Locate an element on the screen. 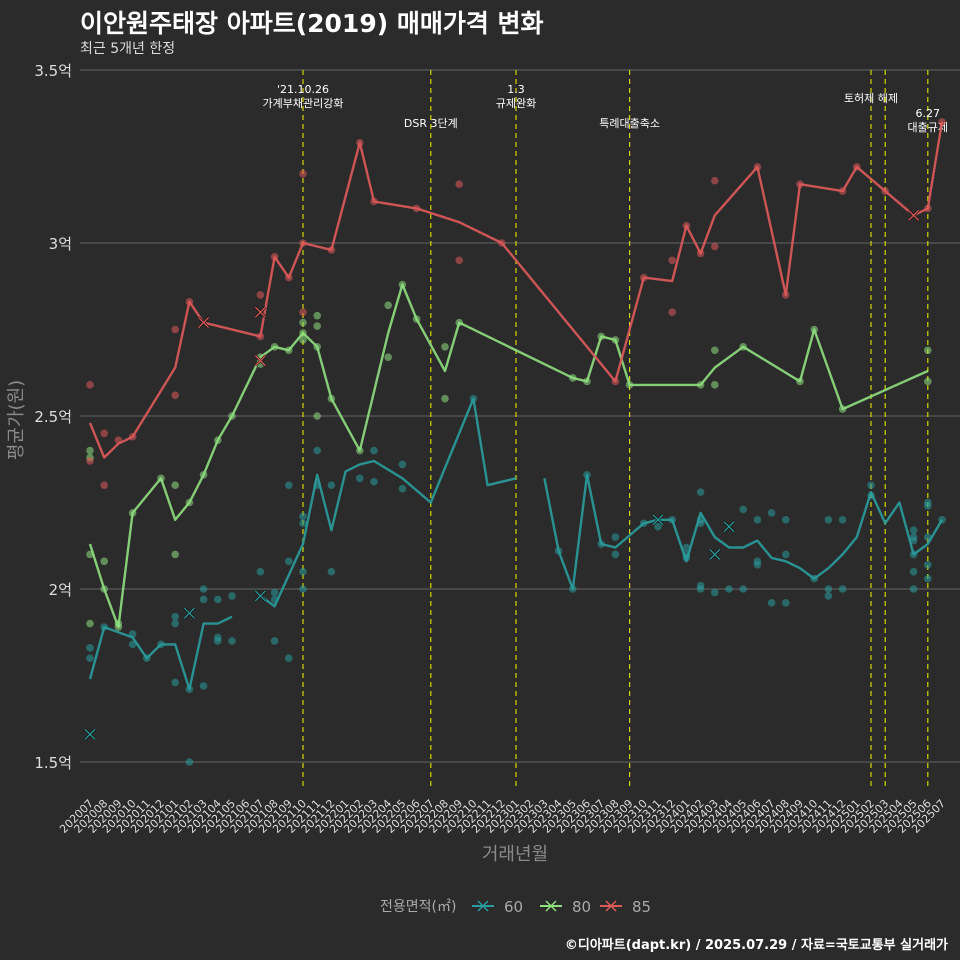 This screenshot has width=960, height=960. chart-title: 이안원주태장 아파트(2019) 매매가격 변화 is located at coordinates (312, 23).